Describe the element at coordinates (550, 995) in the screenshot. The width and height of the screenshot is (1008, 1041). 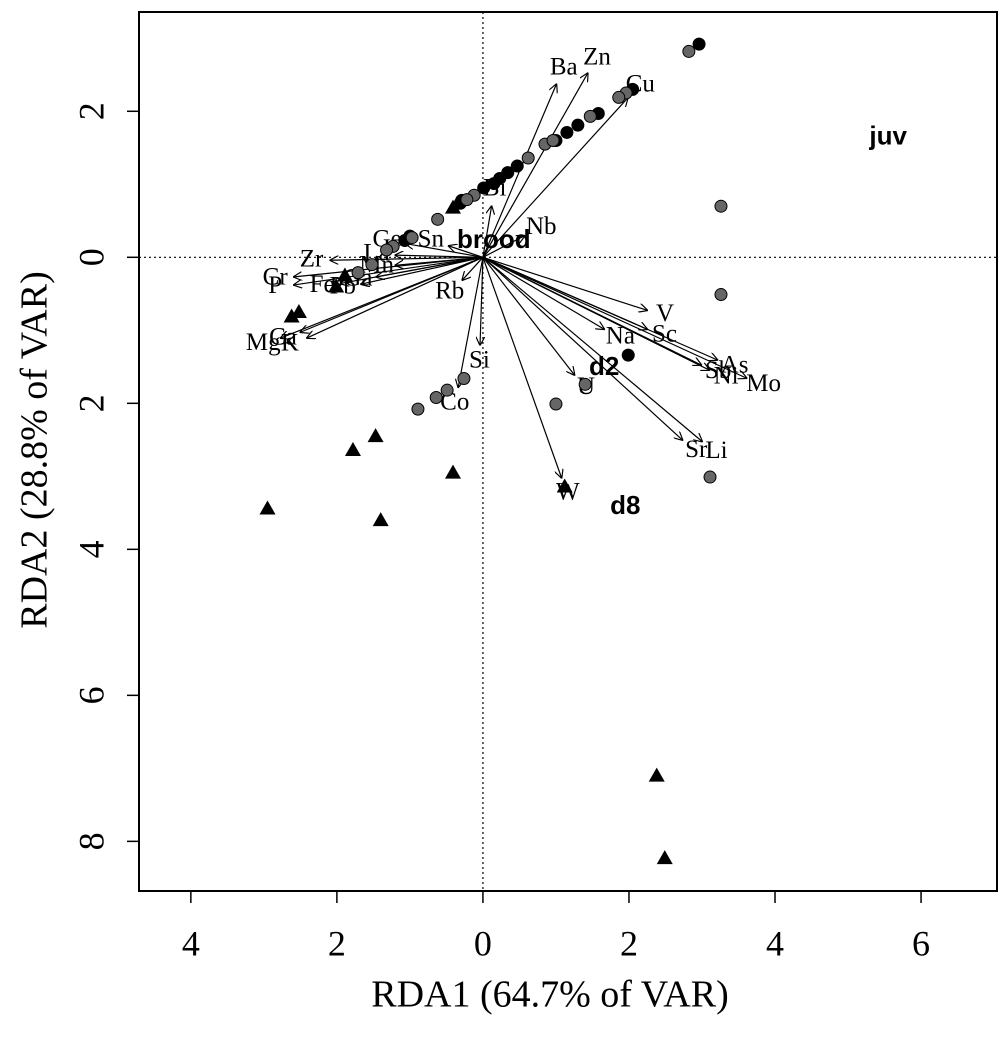
I see `x-axis-label: RDA1 (64.7% of VAR)` at that location.